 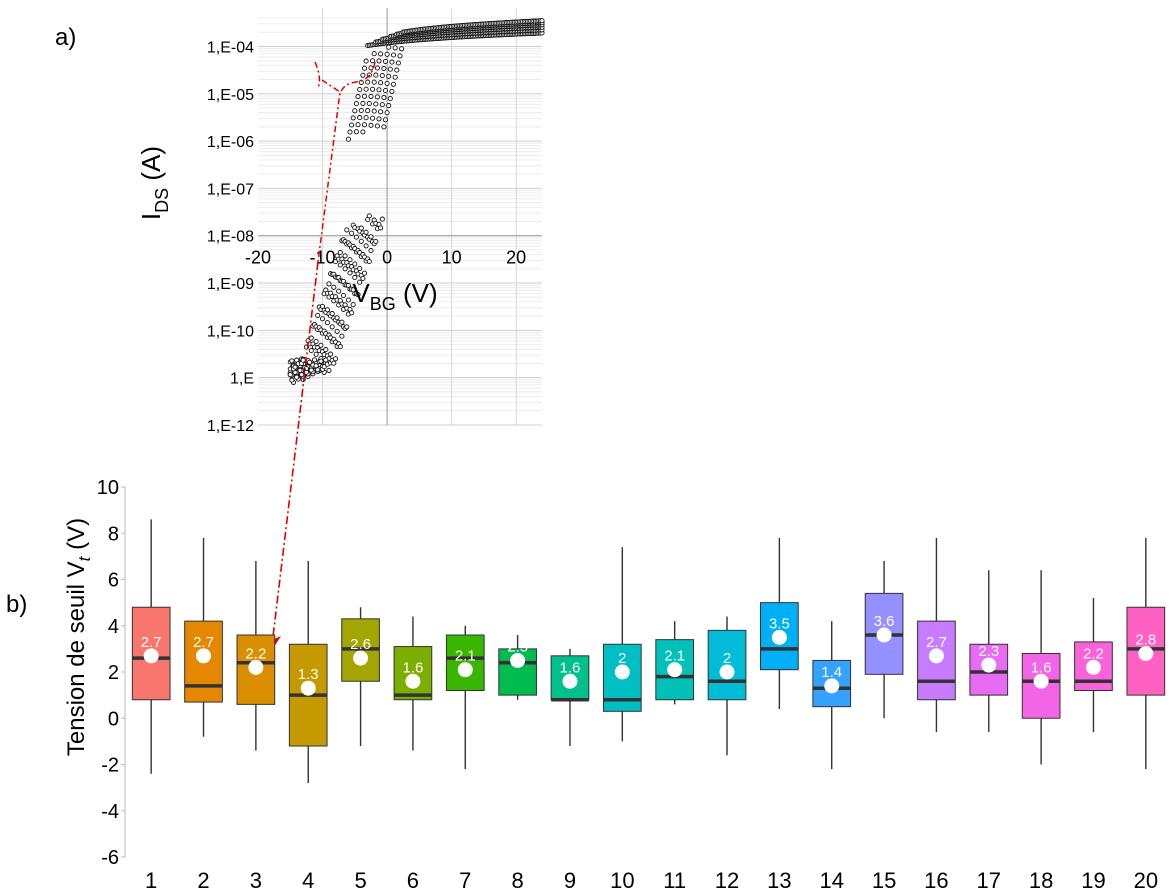 I want to click on plot-b-x-tick-label: 5, so click(x=360, y=880).